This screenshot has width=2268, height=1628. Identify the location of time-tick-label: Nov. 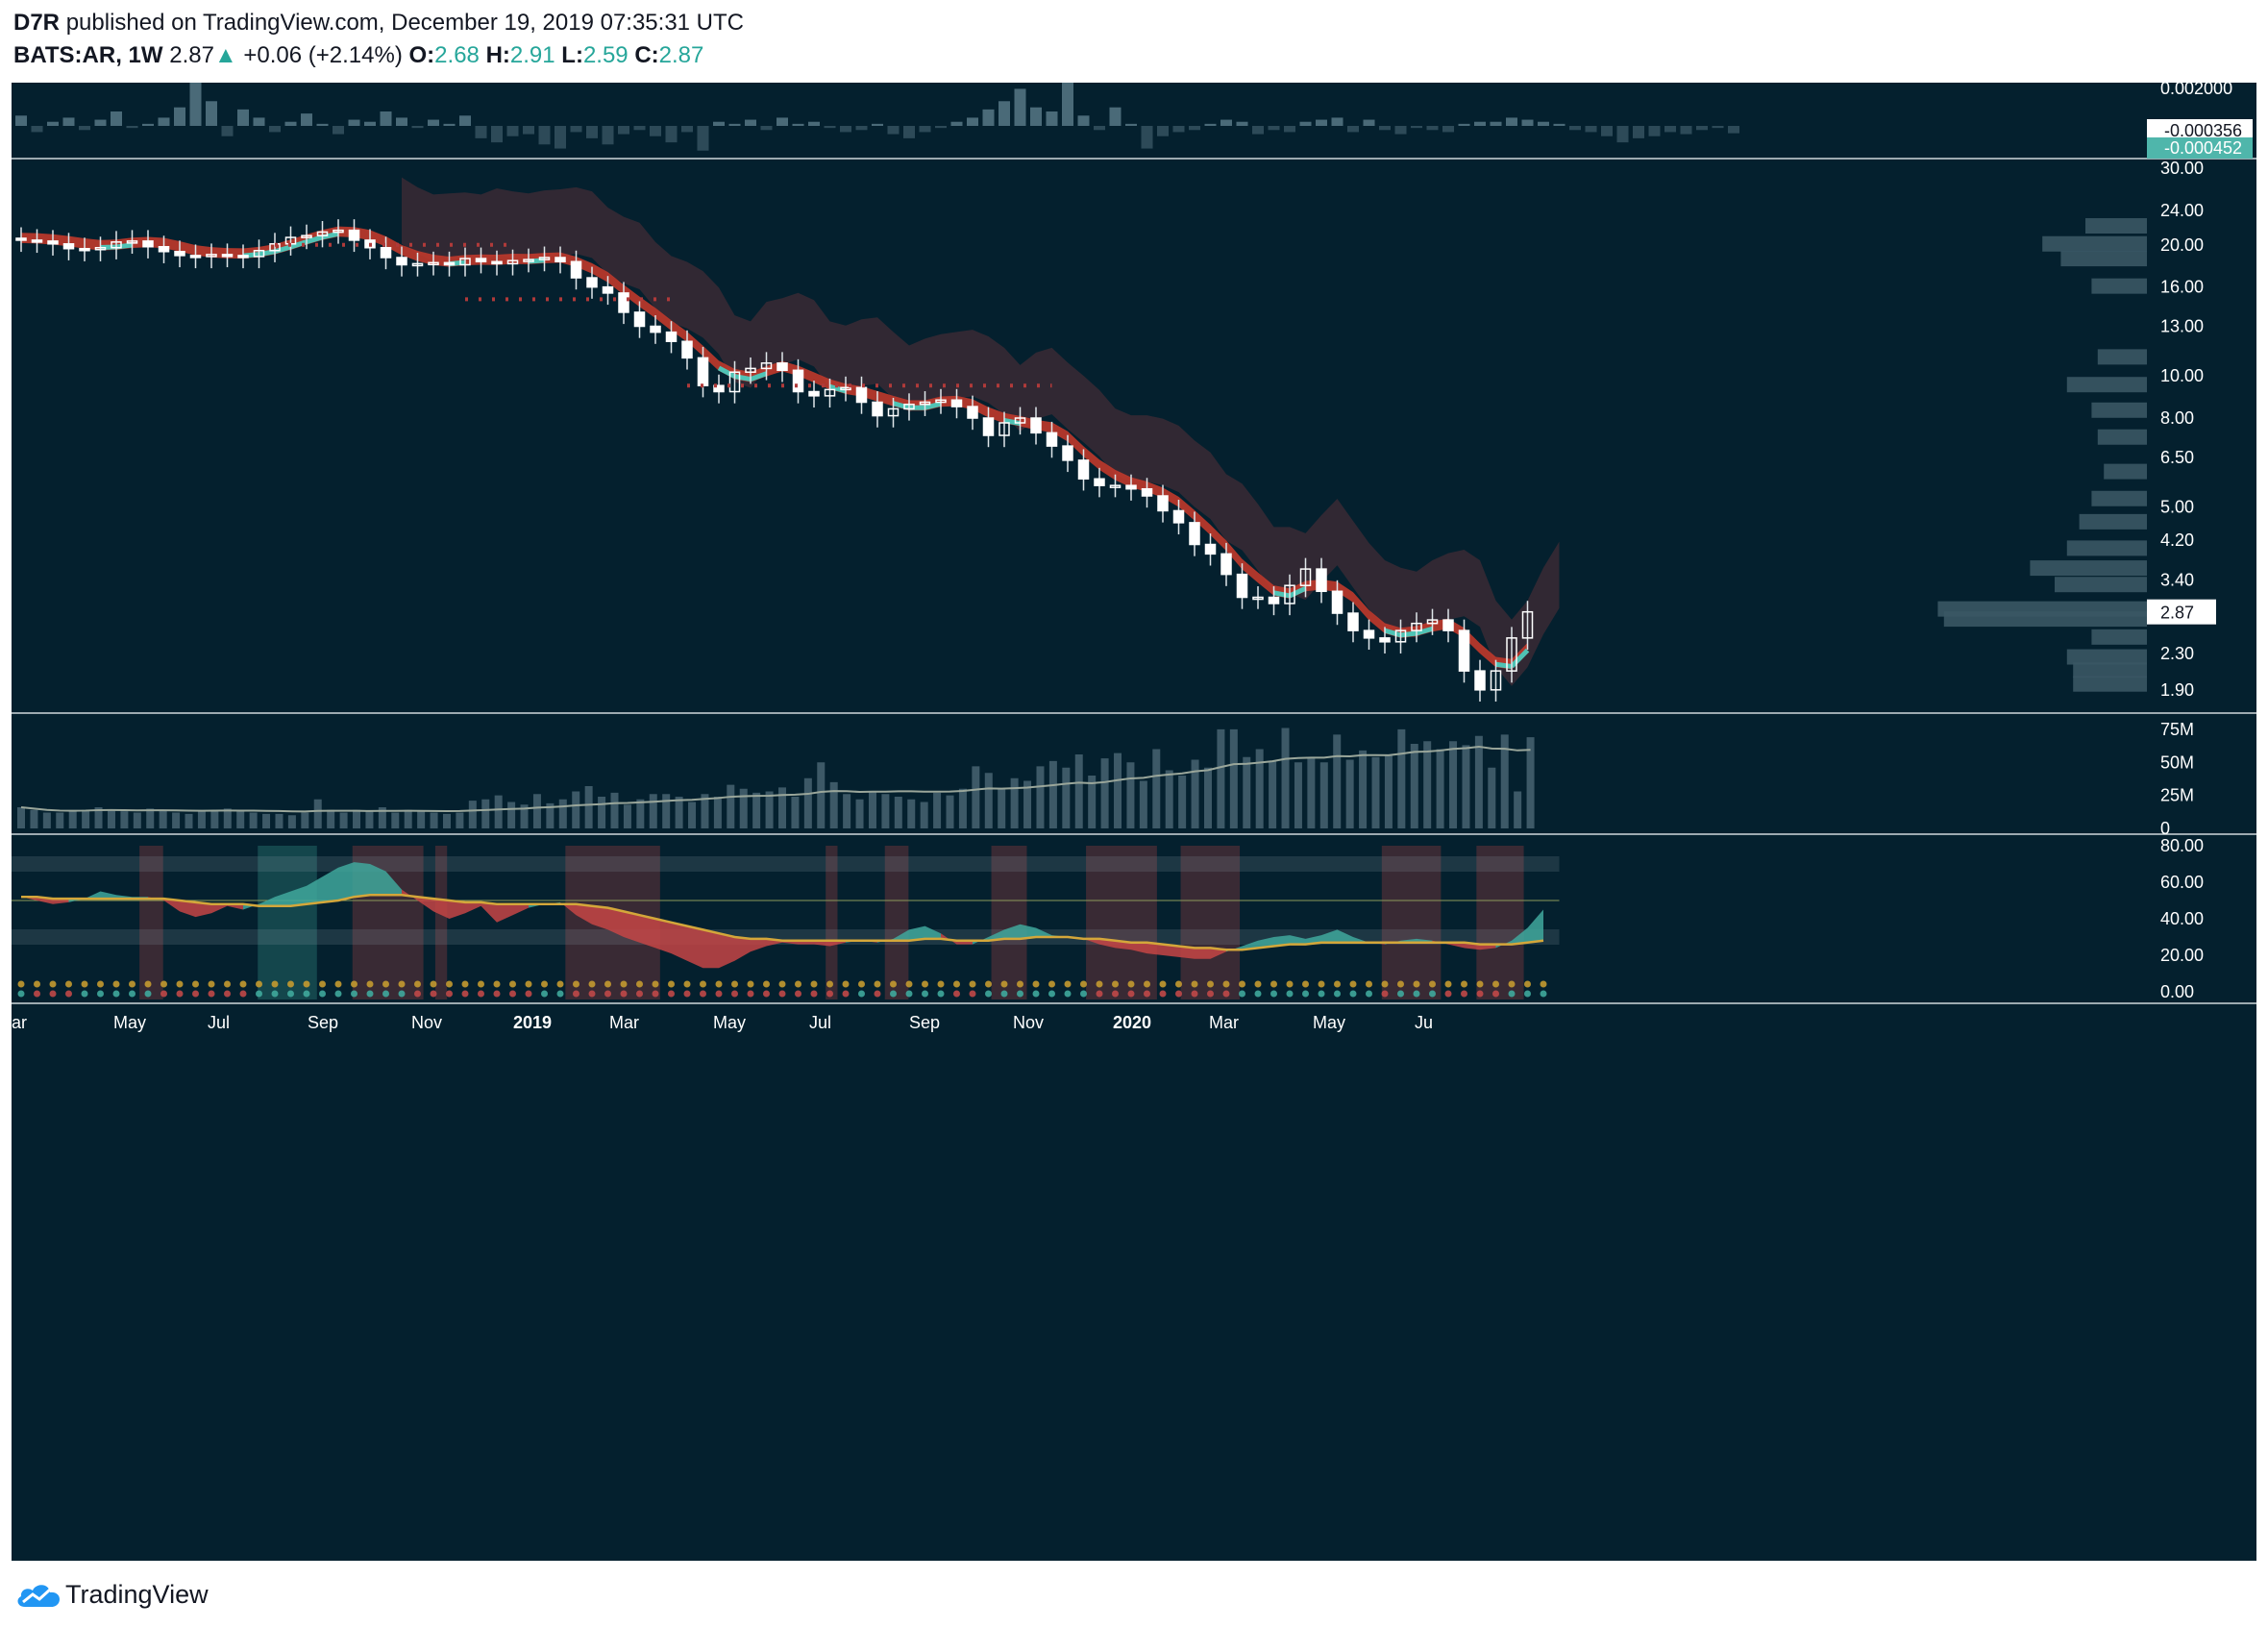
(1028, 1022).